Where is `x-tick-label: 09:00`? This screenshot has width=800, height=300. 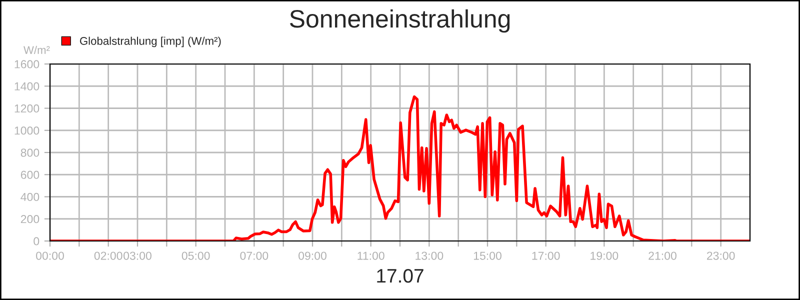
x-tick-label: 09:00 is located at coordinates (312, 256).